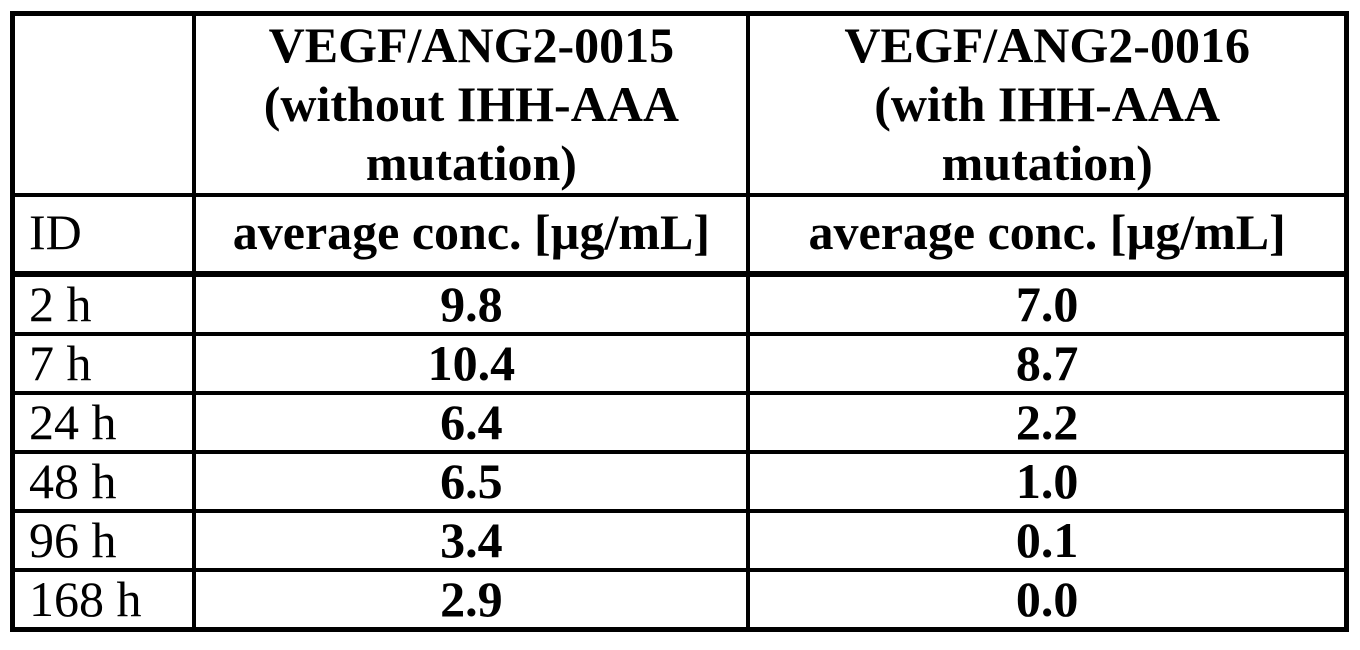  I want to click on header-line: (with IHH-AAA, so click(1047, 104).